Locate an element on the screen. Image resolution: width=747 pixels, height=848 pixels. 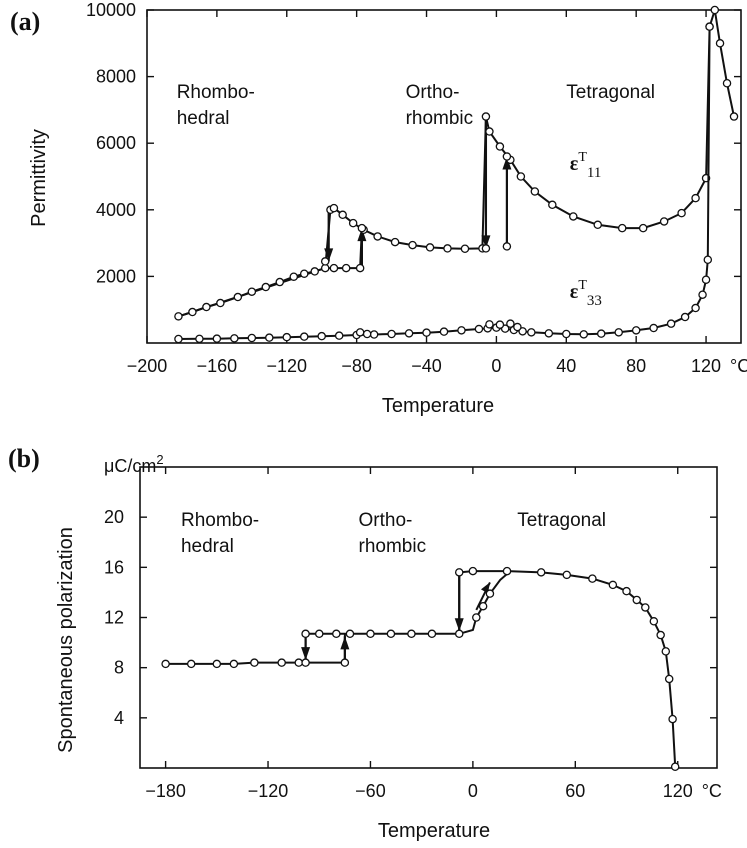
panel-label-a: (a) is located at coordinates (25, 21).